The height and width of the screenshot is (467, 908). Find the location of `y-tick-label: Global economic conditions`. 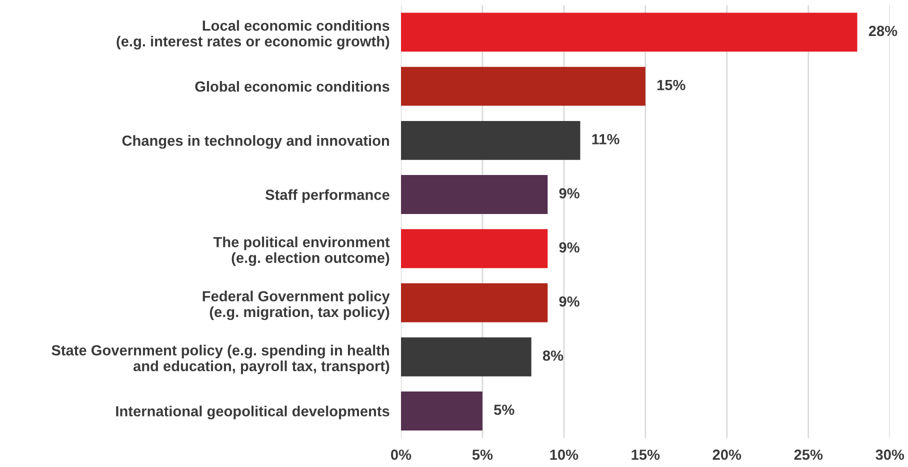

y-tick-label: Global economic conditions is located at coordinates (292, 86).